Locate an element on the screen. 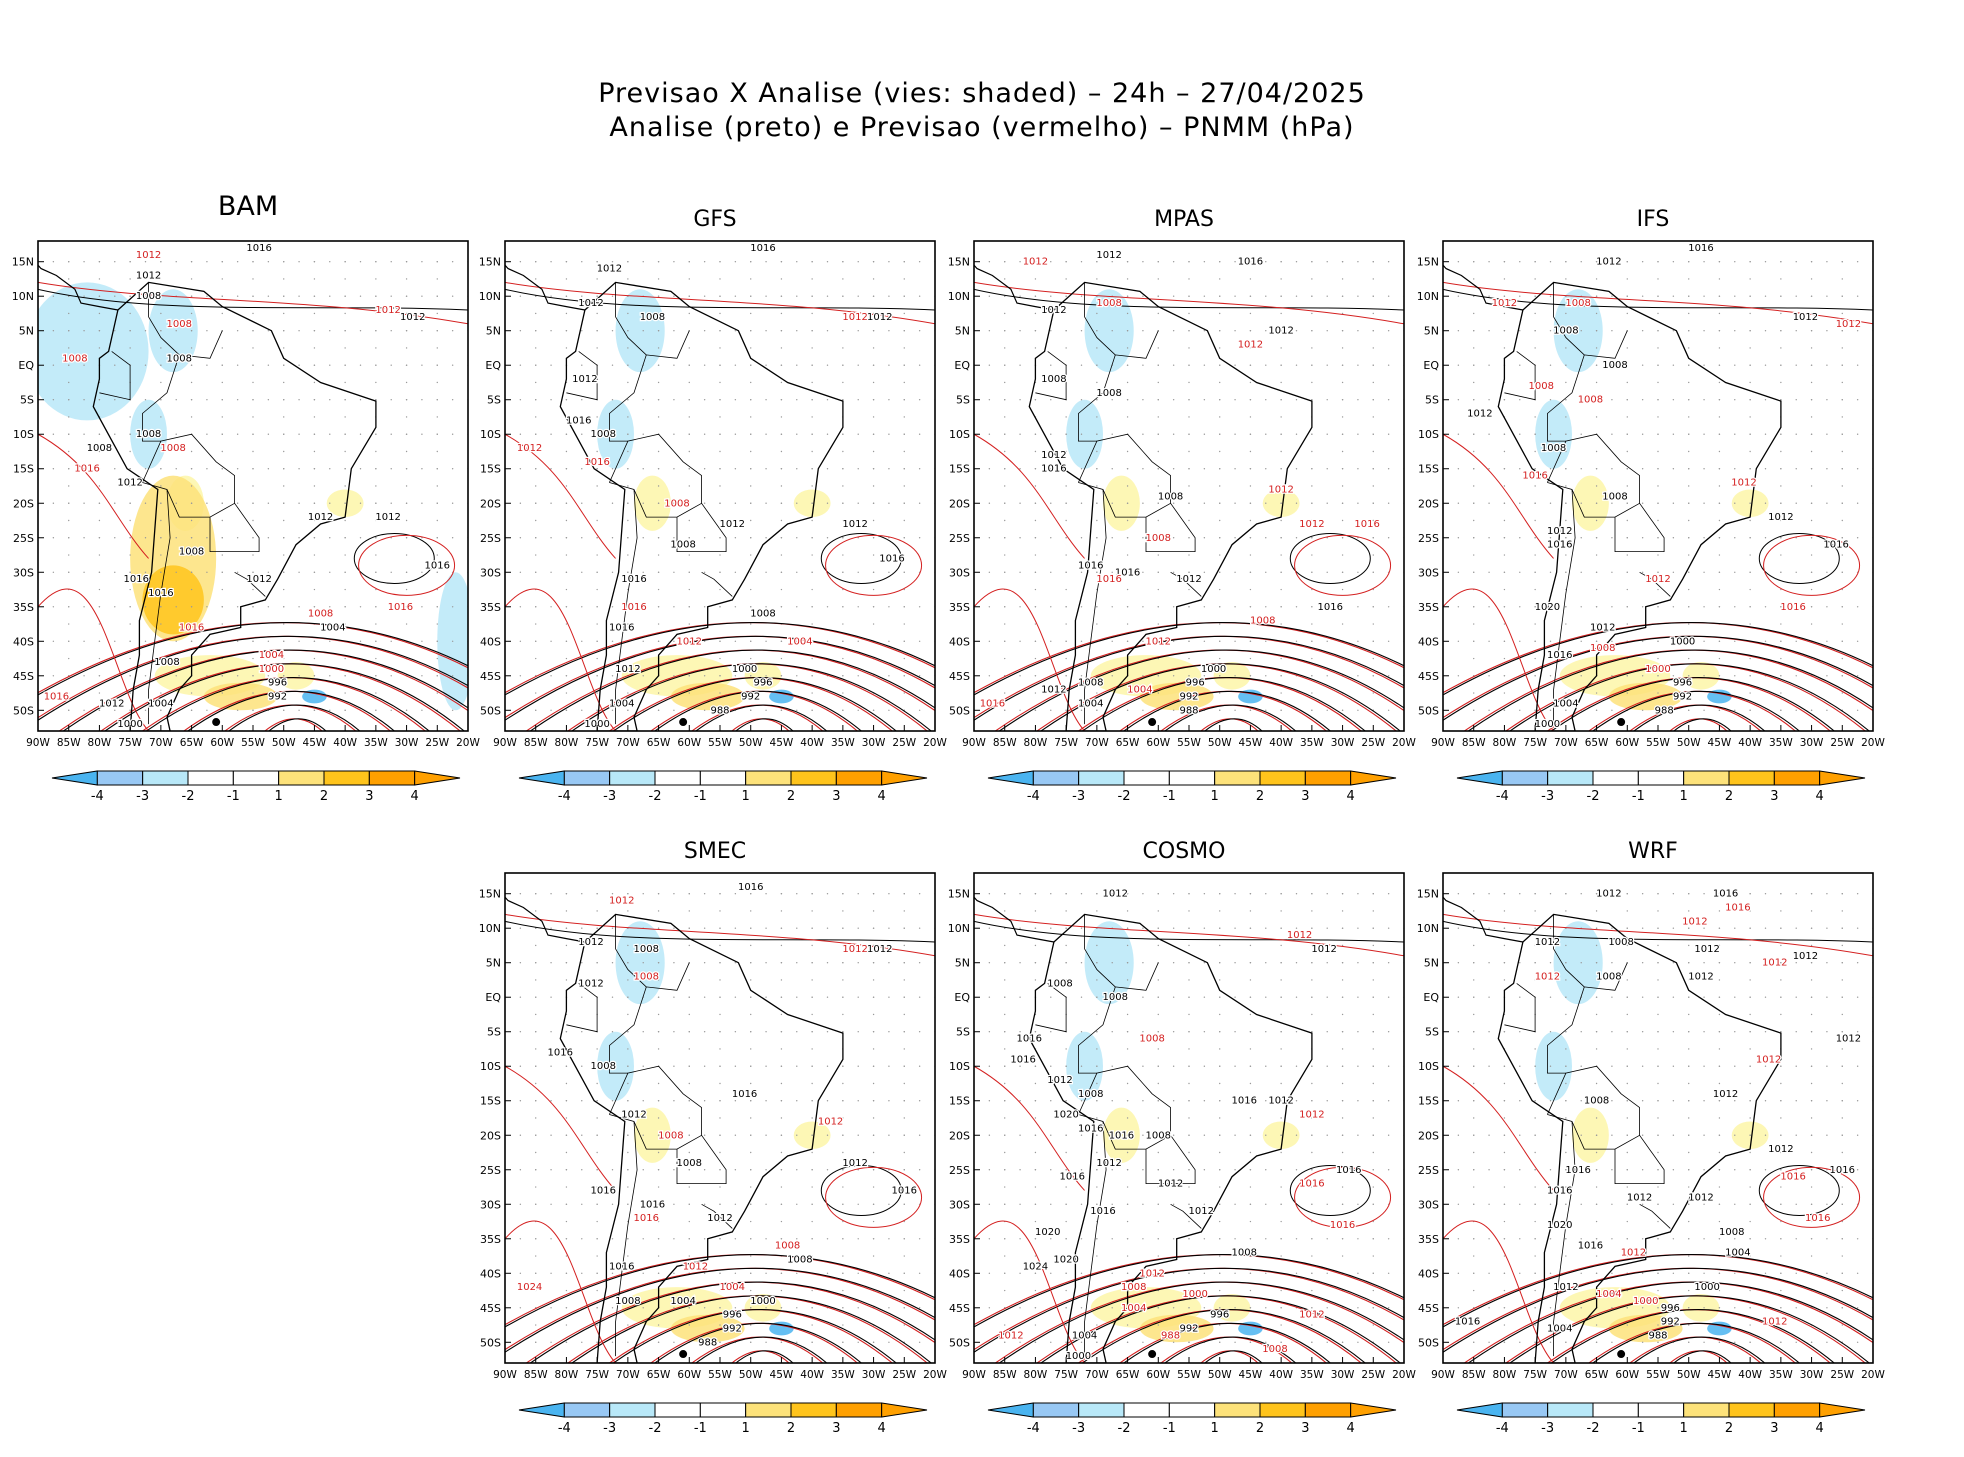 Image resolution: width=1964 pixels, height=1457 pixels. grid-dots is located at coordinates (1188, 486).